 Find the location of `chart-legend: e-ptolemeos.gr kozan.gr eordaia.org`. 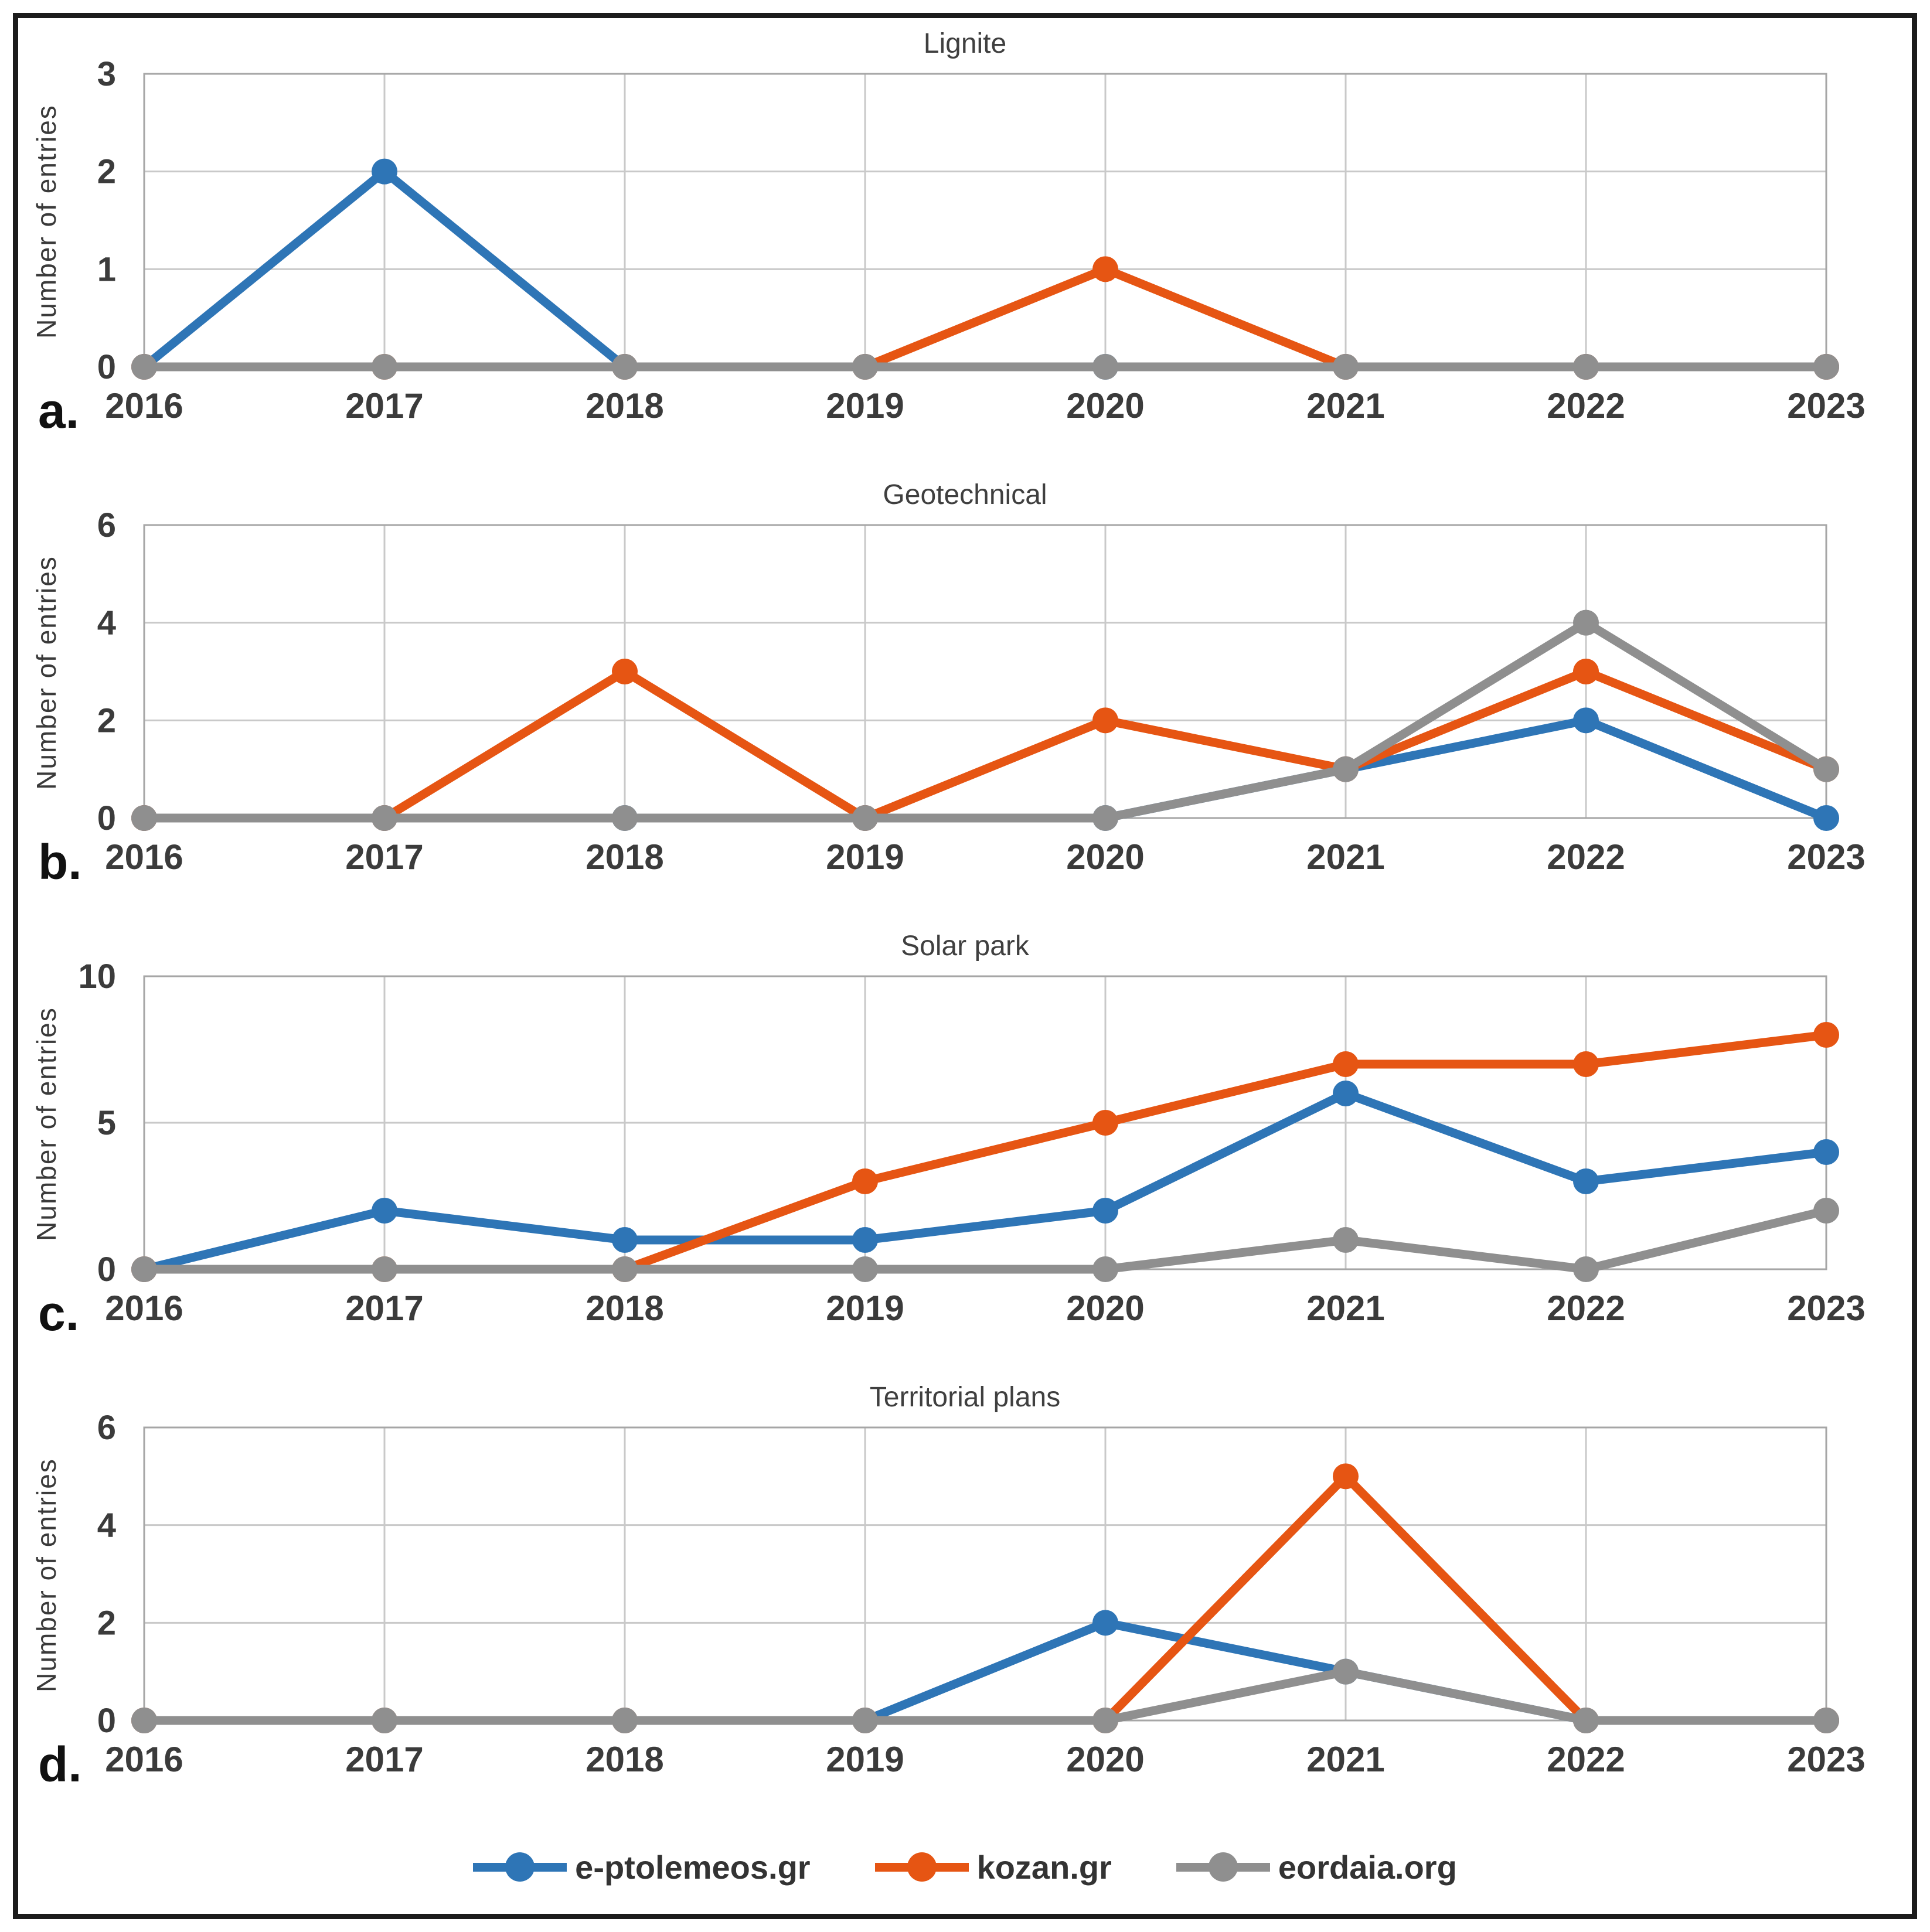

chart-legend: e-ptolemeos.gr kozan.gr eordaia.org is located at coordinates (965, 1867).